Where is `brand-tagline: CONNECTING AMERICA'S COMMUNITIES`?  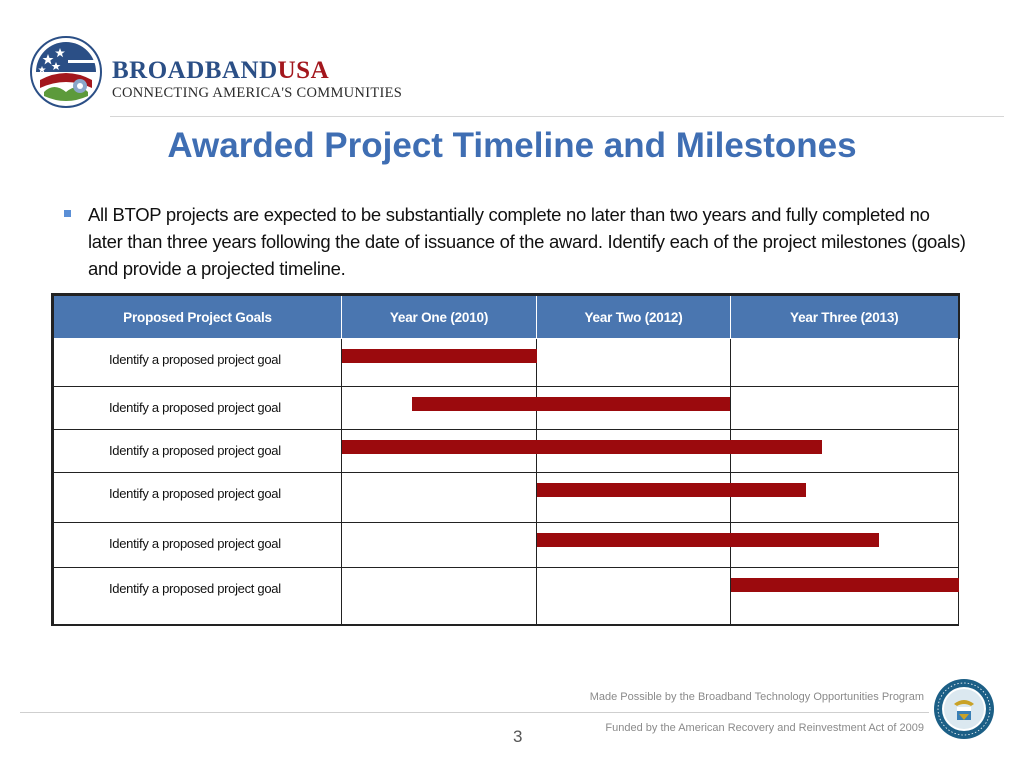 brand-tagline: CONNECTING AMERICA'S COMMUNITIES is located at coordinates (257, 93).